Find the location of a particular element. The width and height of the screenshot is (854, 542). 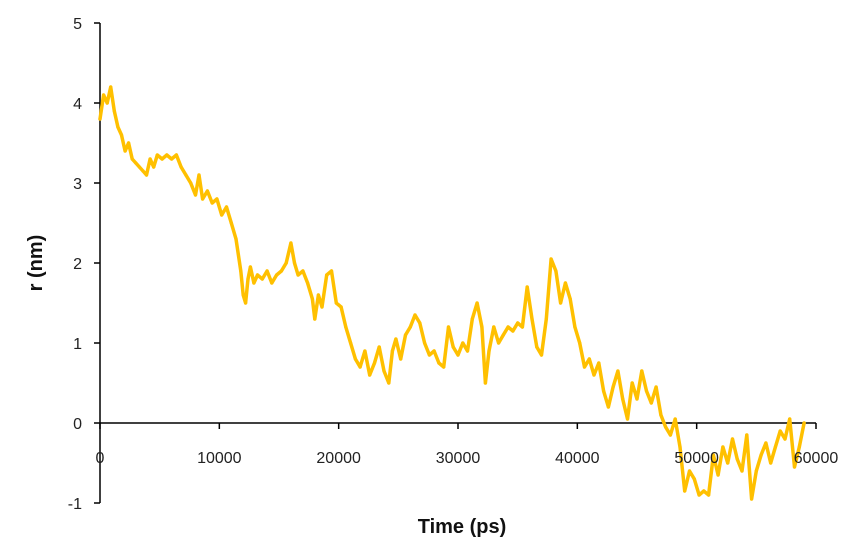

y-tick-label: 5 is located at coordinates (77, 24).